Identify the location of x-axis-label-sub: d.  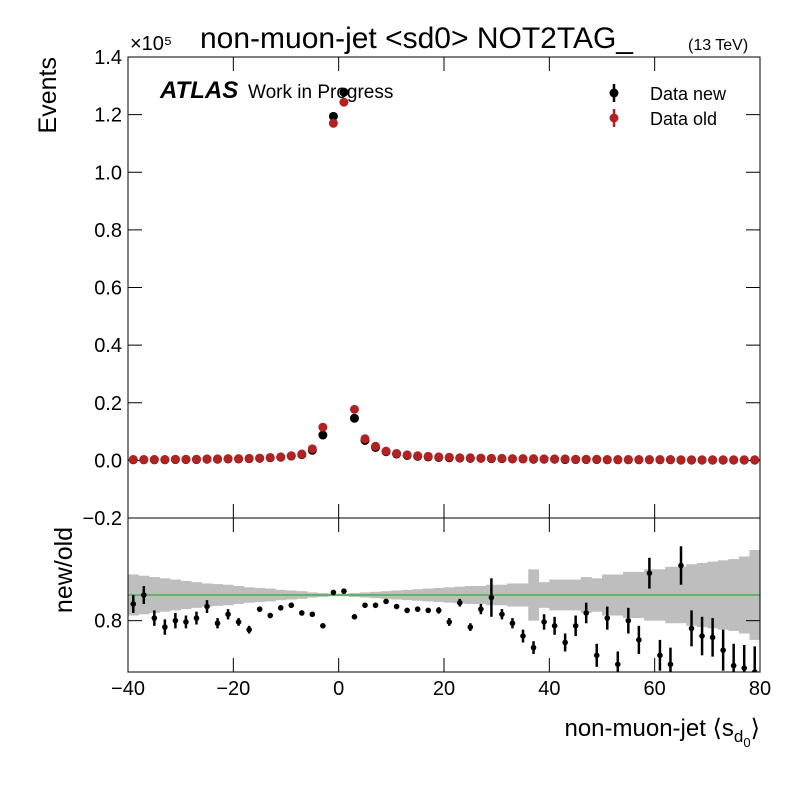
(738, 736).